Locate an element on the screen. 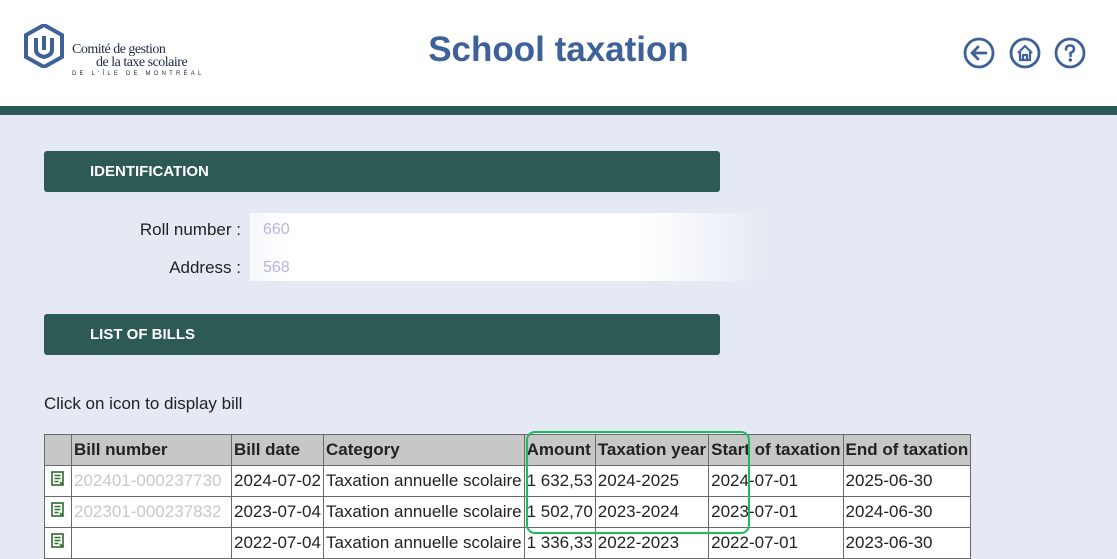 Image resolution: width=1117 pixels, height=559 pixels. taxation-year-cell: 2023-2024 is located at coordinates (652, 512).